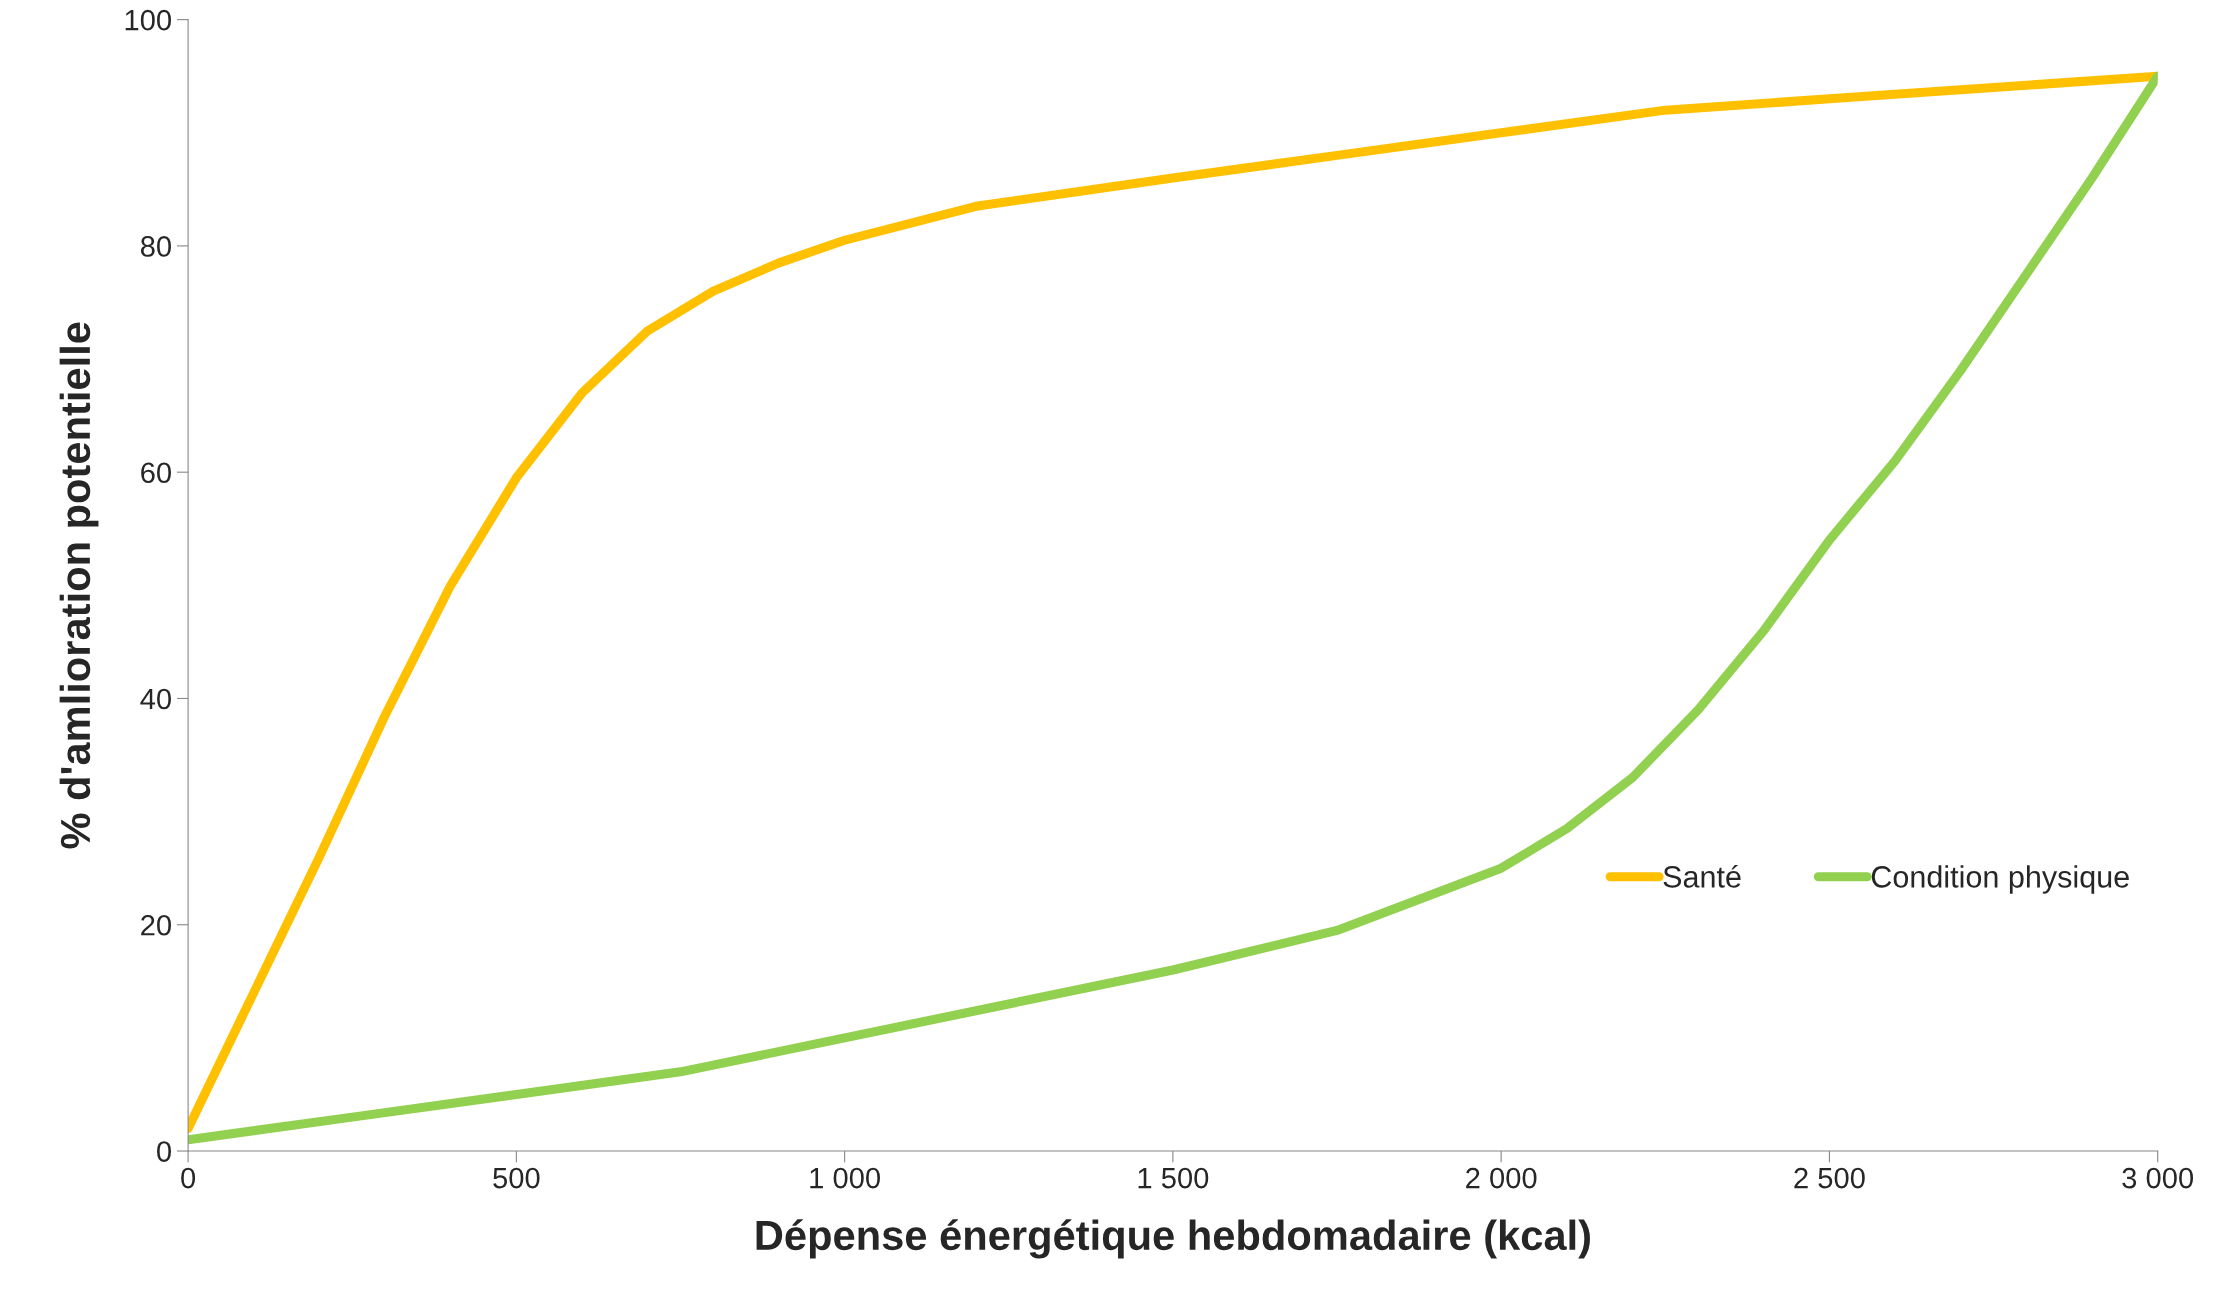  What do you see at coordinates (155, 246) in the screenshot?
I see `y-tick-label: 80` at bounding box center [155, 246].